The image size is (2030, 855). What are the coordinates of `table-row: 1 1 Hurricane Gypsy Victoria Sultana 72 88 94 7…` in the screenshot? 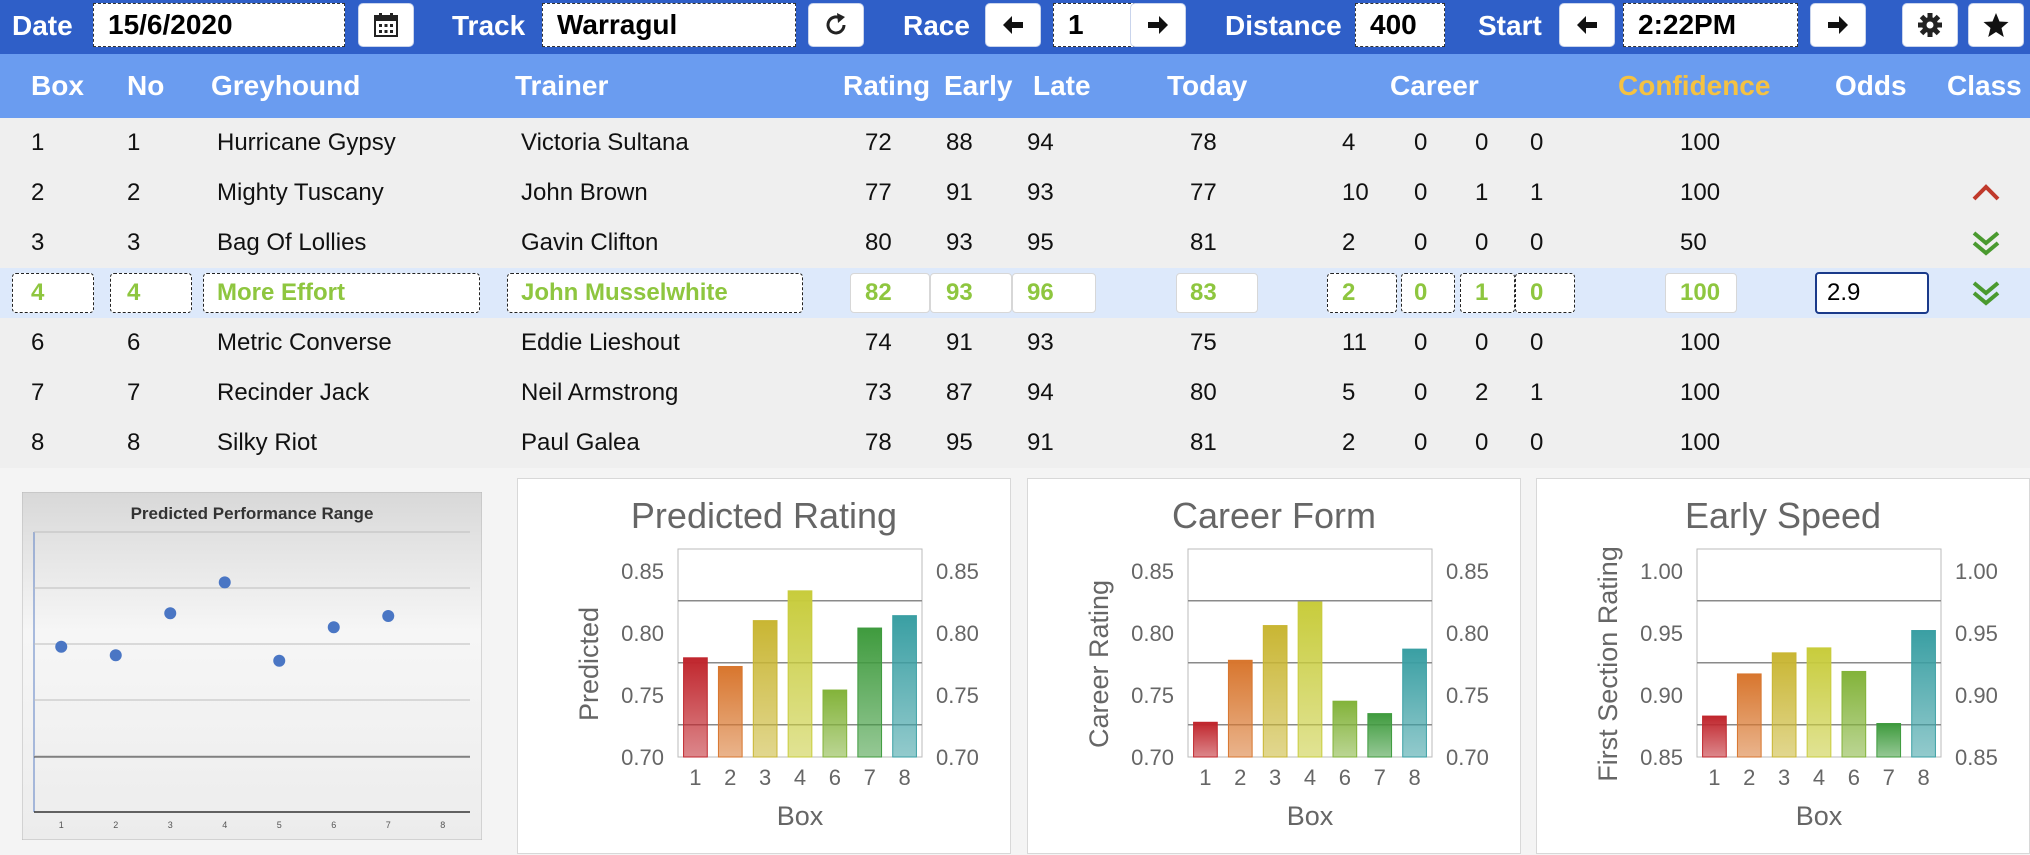 It's located at (1015, 143).